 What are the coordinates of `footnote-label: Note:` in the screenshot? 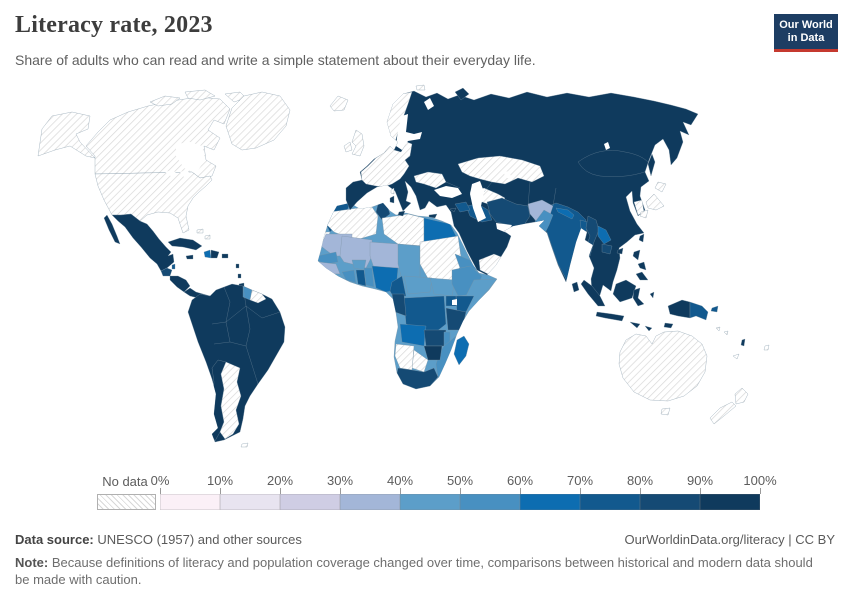 It's located at (32, 562).